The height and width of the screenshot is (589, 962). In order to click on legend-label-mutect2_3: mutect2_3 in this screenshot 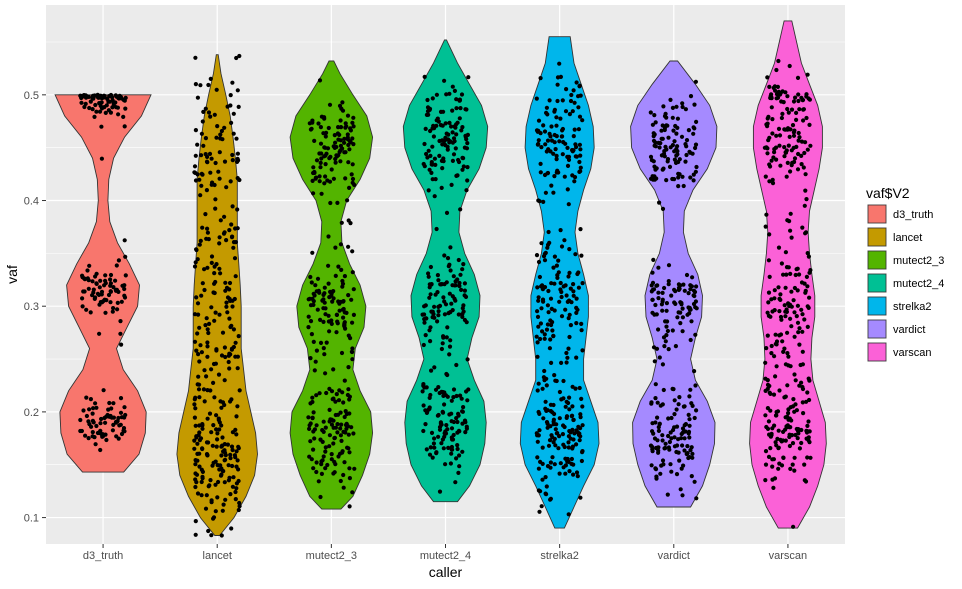, I will do `click(918, 261)`.